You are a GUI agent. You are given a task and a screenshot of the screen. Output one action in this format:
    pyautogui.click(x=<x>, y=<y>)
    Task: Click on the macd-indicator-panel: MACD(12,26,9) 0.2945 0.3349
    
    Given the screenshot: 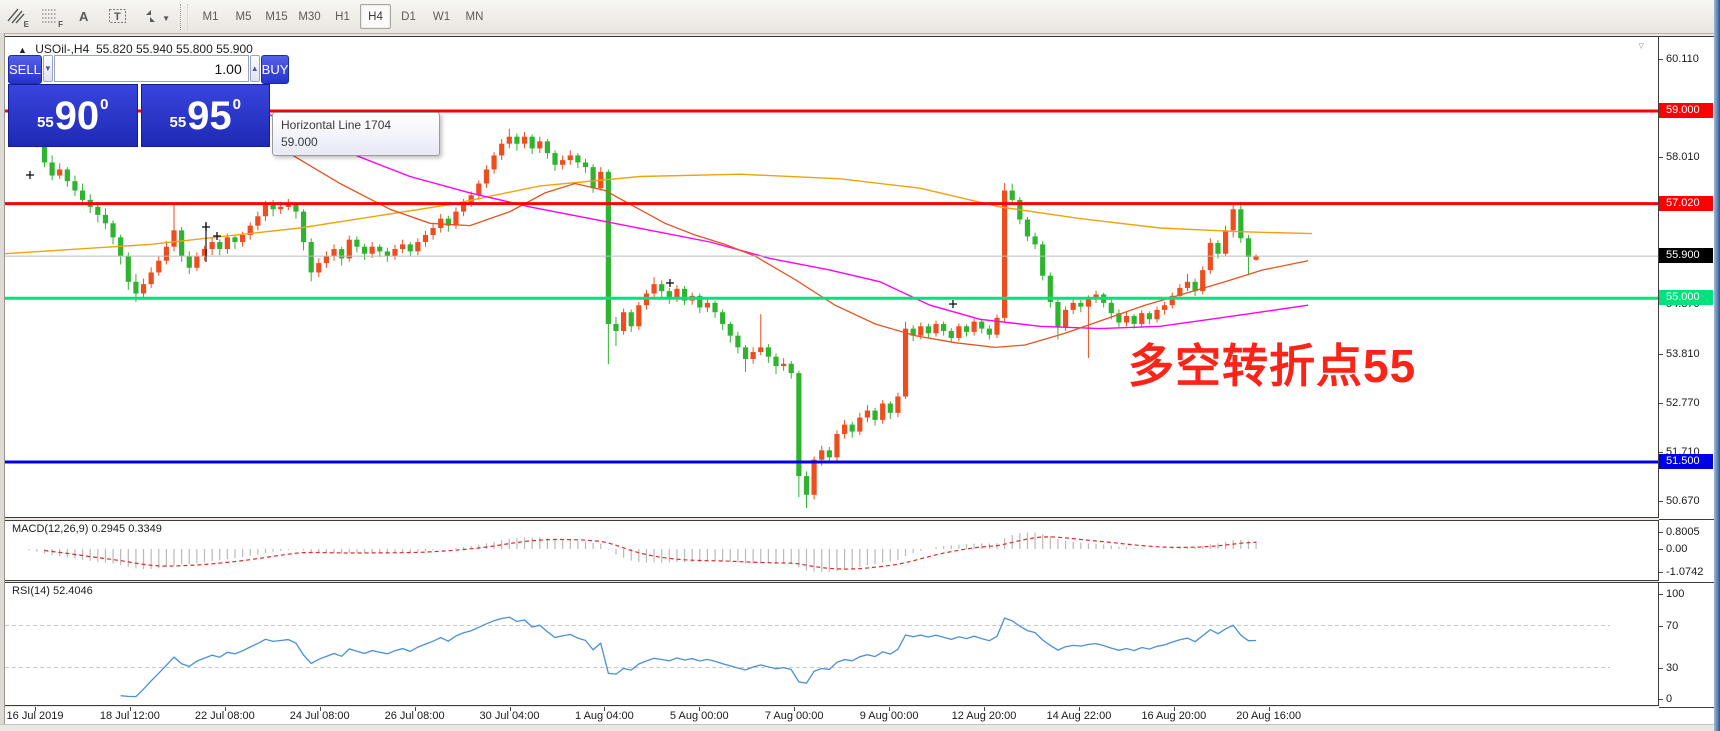 What is the action you would take?
    pyautogui.click(x=831, y=550)
    